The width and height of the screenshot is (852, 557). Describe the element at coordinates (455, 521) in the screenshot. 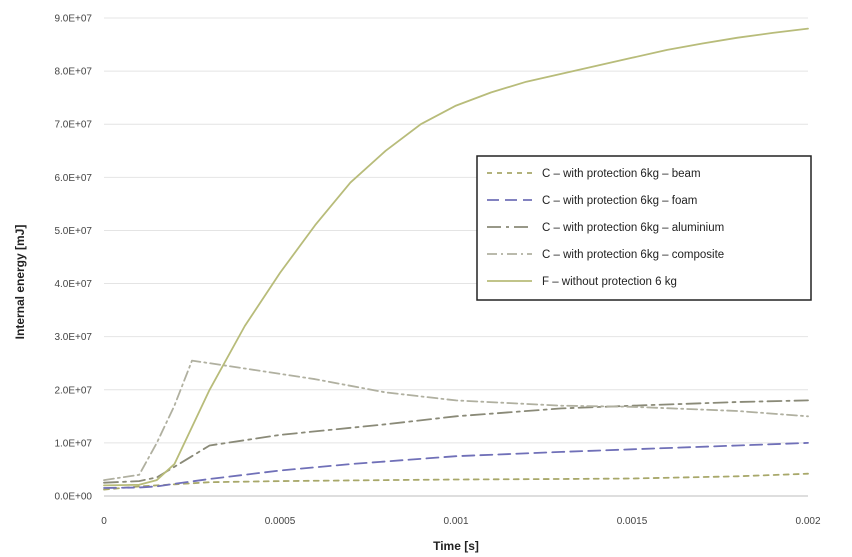

I see `x-tick-label: 0.001` at that location.